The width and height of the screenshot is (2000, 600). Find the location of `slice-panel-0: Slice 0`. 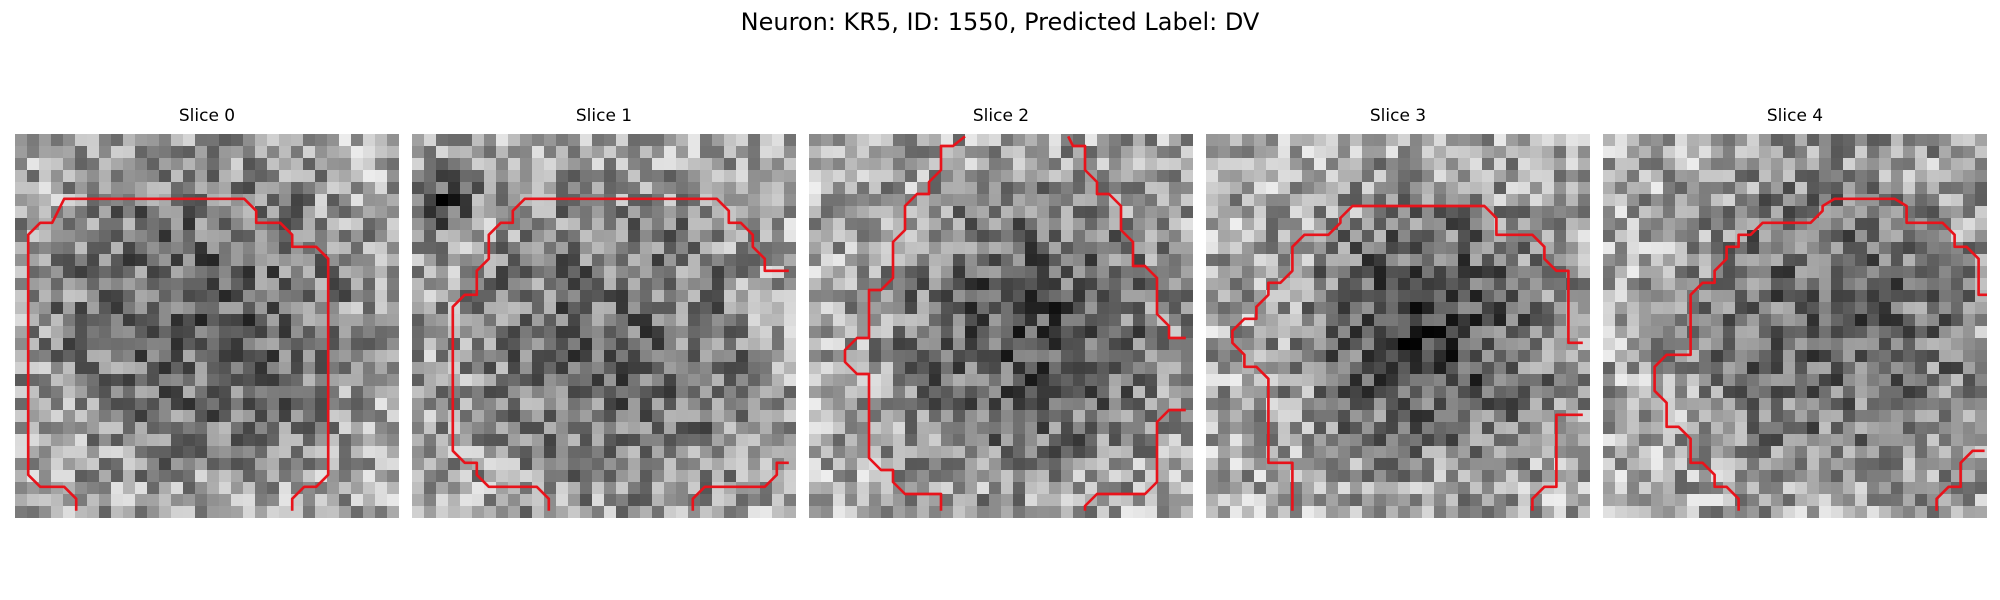

slice-panel-0: Slice 0 is located at coordinates (207, 316).